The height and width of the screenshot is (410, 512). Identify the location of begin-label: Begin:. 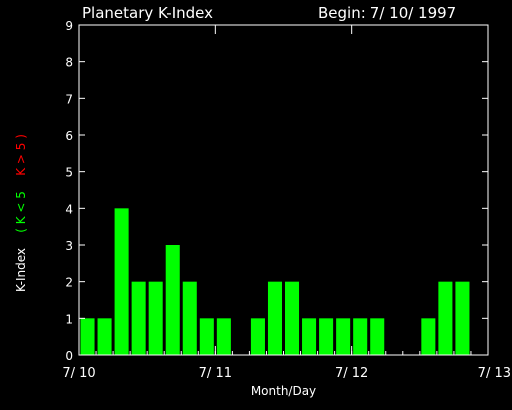
(342, 13).